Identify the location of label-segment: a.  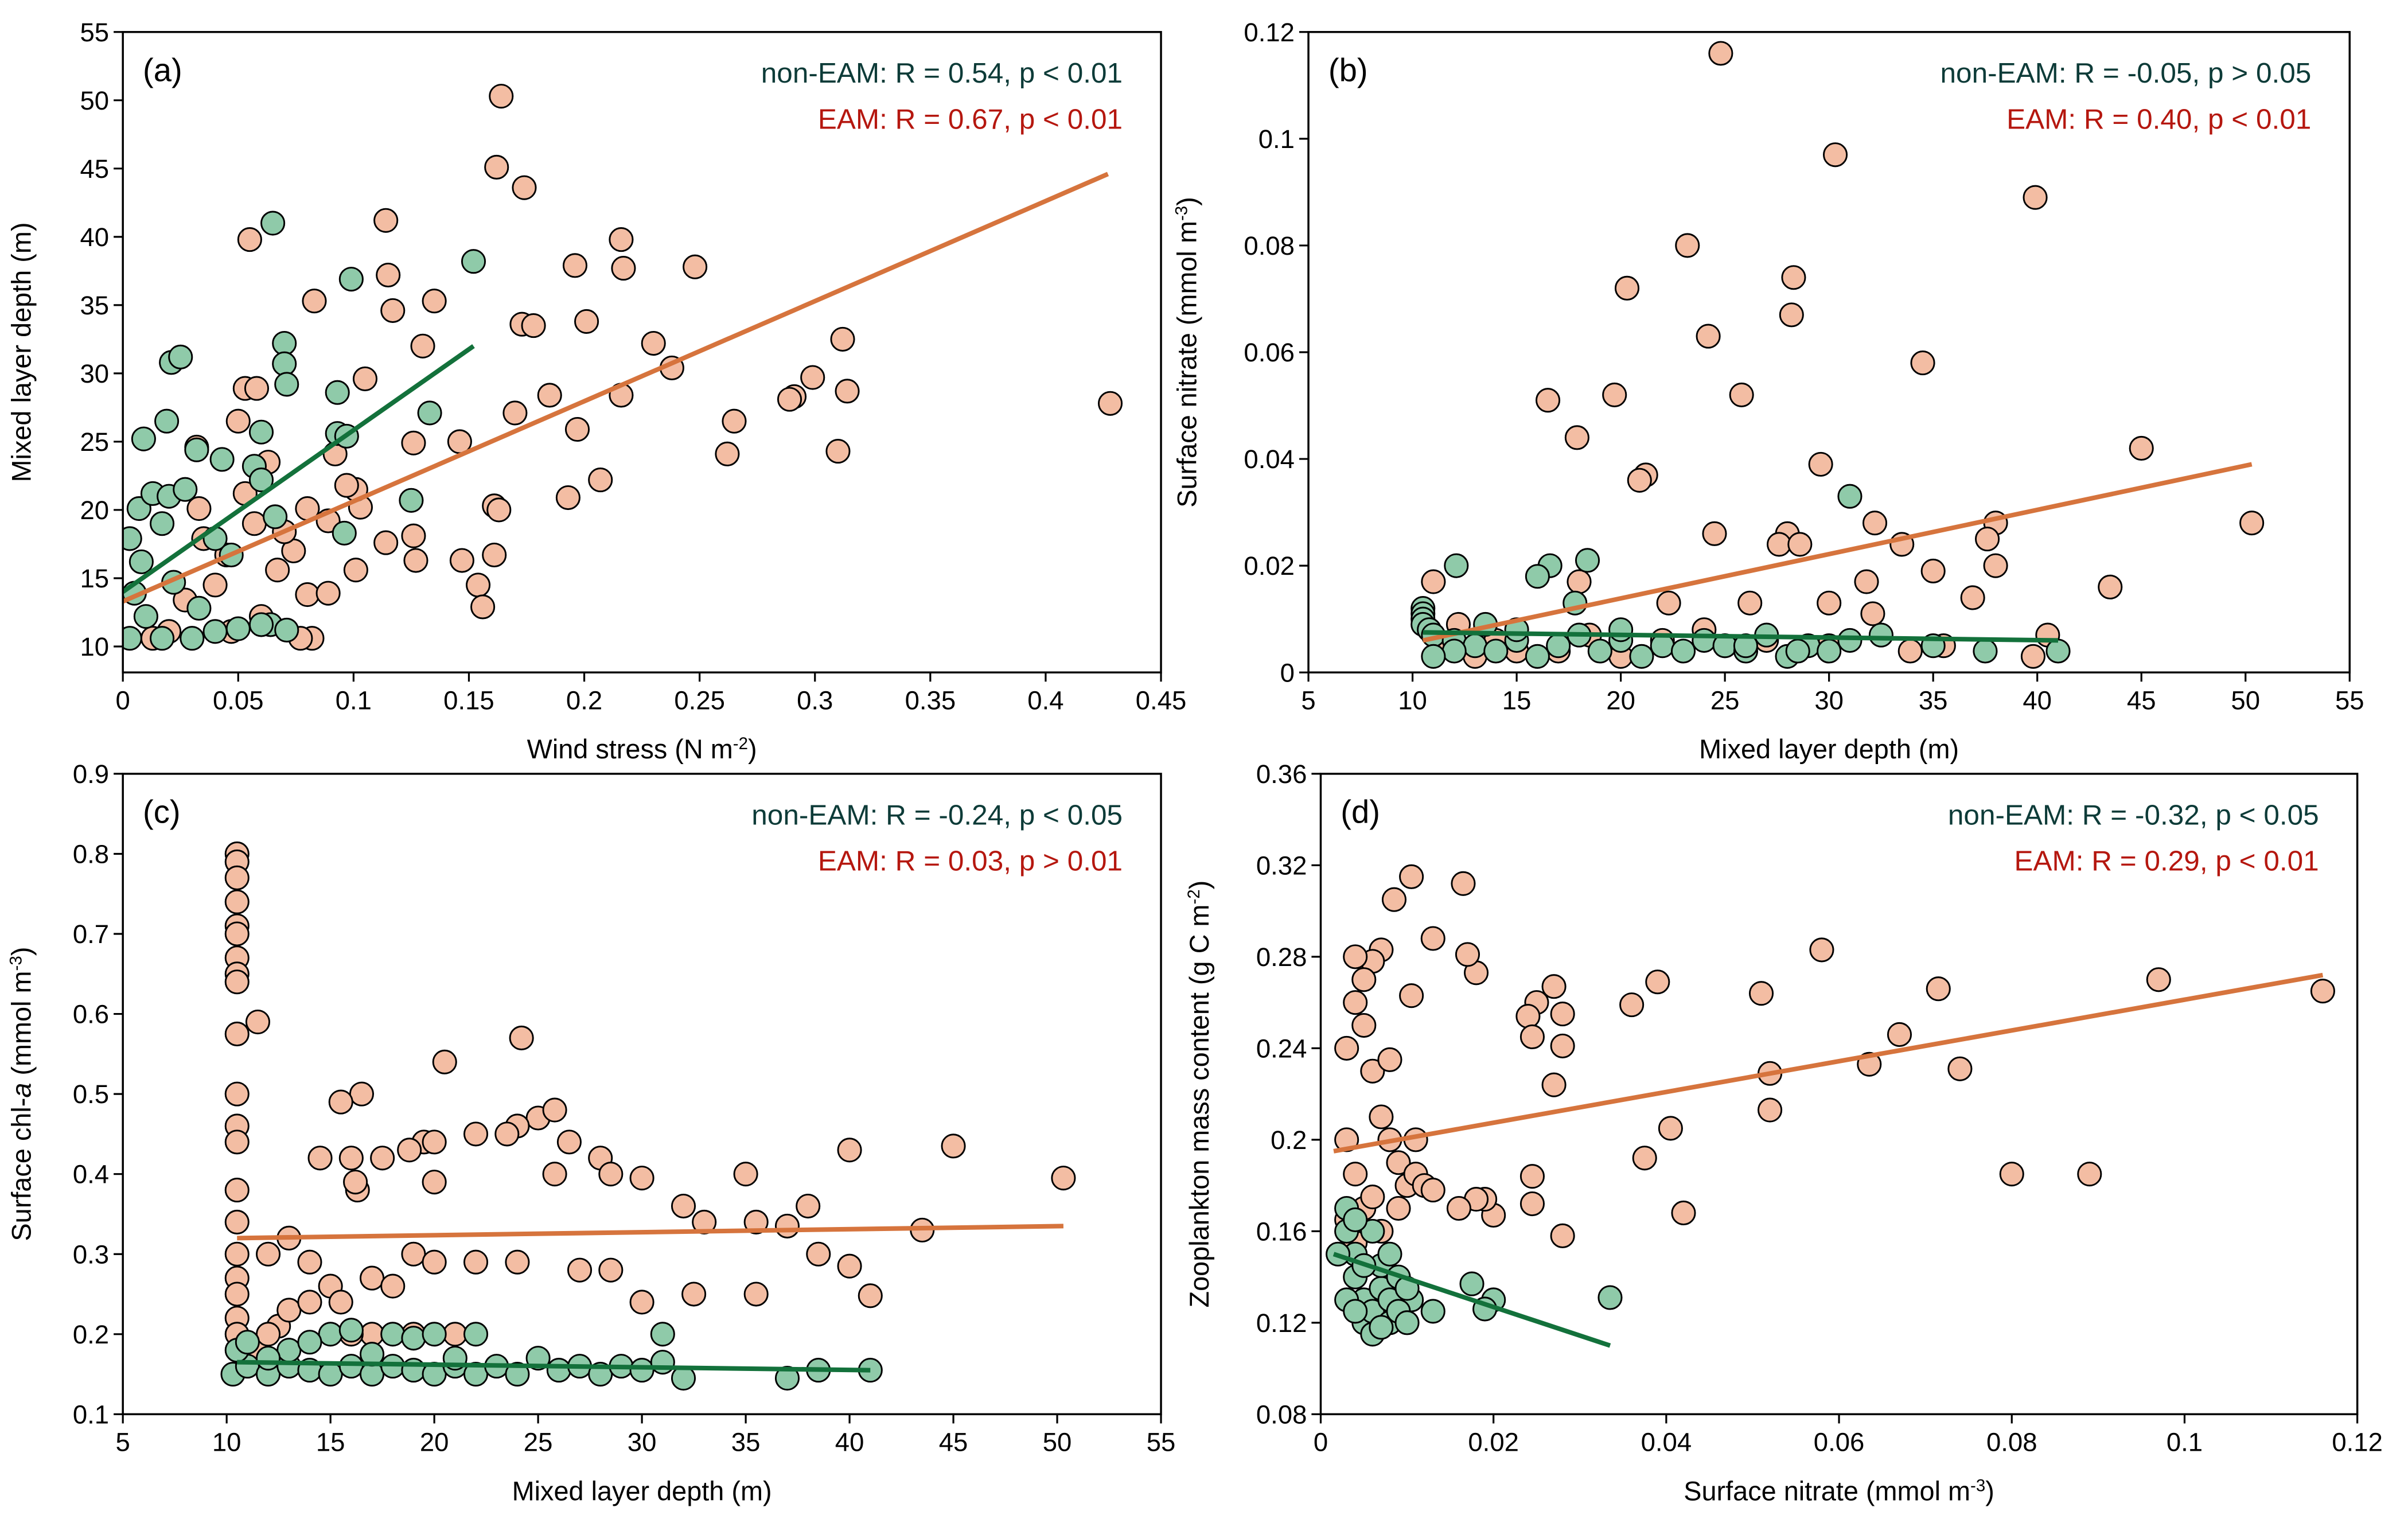
(22, 1090).